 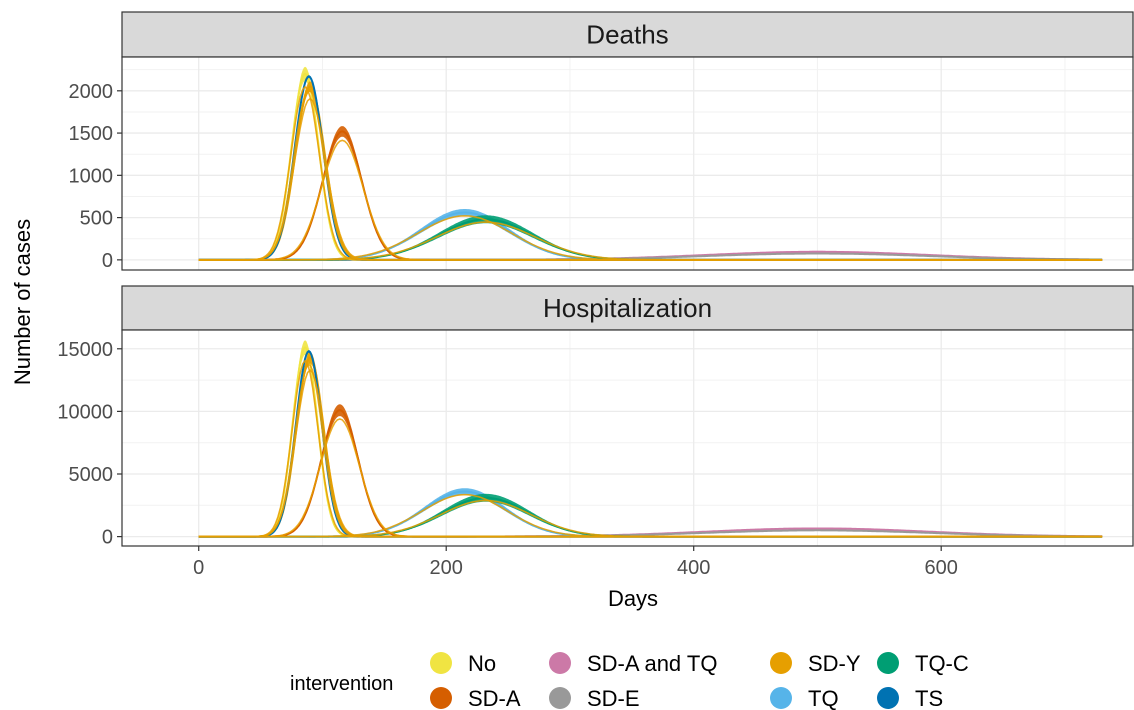 What do you see at coordinates (652, 663) in the screenshot?
I see `legend-label: SD-A and TQ` at bounding box center [652, 663].